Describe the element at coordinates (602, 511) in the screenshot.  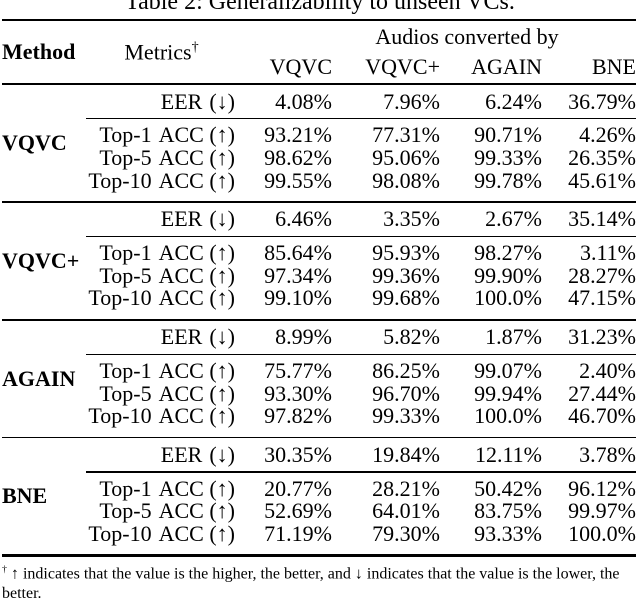
I see `value-cell: 99.97%` at that location.